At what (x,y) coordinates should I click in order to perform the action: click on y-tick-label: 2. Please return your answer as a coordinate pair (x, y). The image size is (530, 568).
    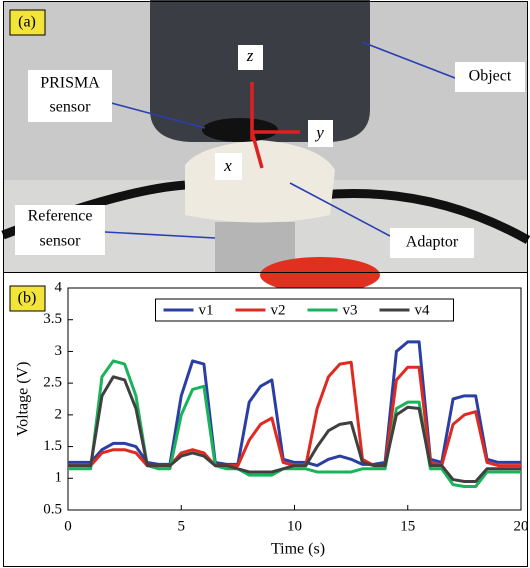
    Looking at the image, I should click on (59, 414).